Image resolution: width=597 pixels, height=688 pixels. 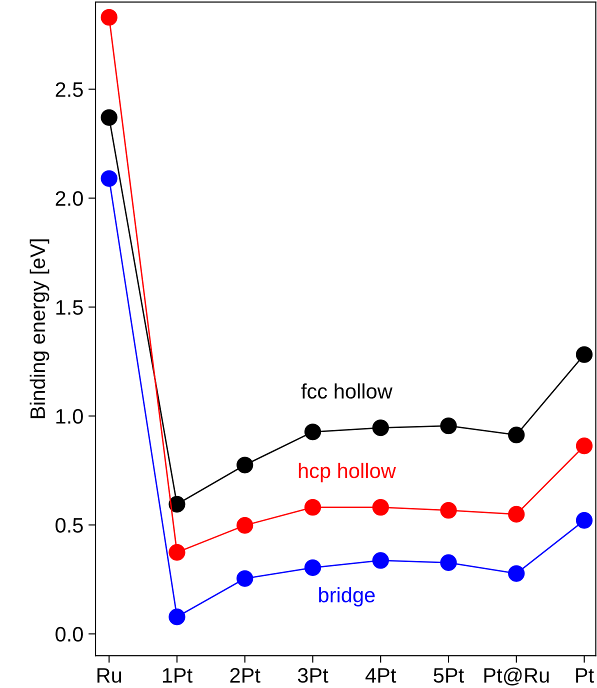 What do you see at coordinates (245, 675) in the screenshot?
I see `x-tick-label: 2Pt` at bounding box center [245, 675].